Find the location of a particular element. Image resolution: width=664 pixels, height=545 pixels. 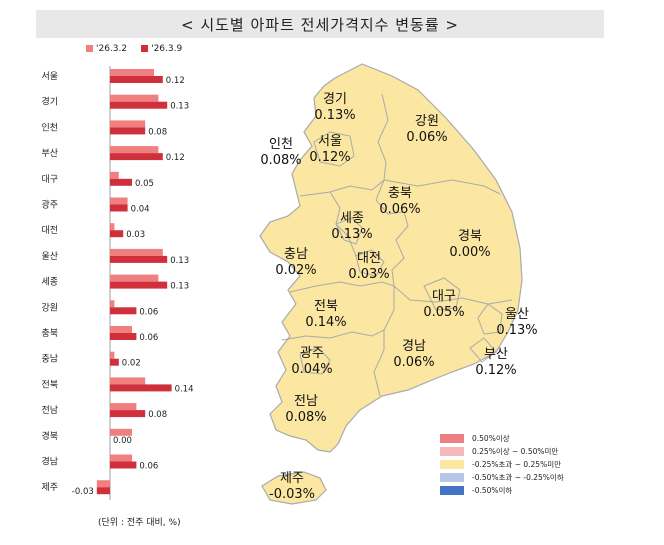

border-gangwon-south is located at coordinates (442, 187).